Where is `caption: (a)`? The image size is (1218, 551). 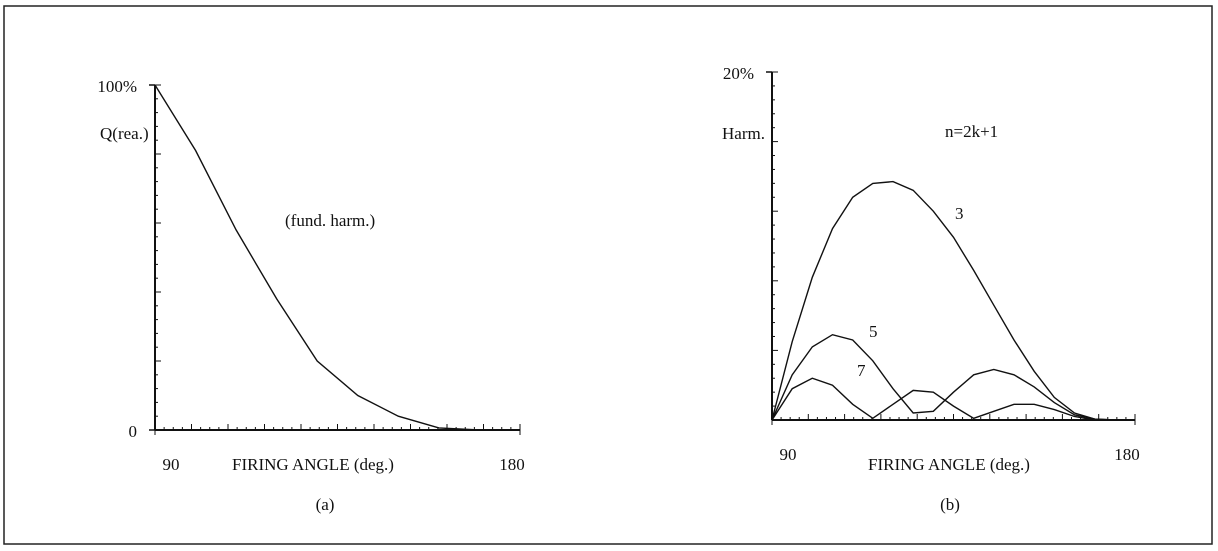
caption: (a) is located at coordinates (325, 504).